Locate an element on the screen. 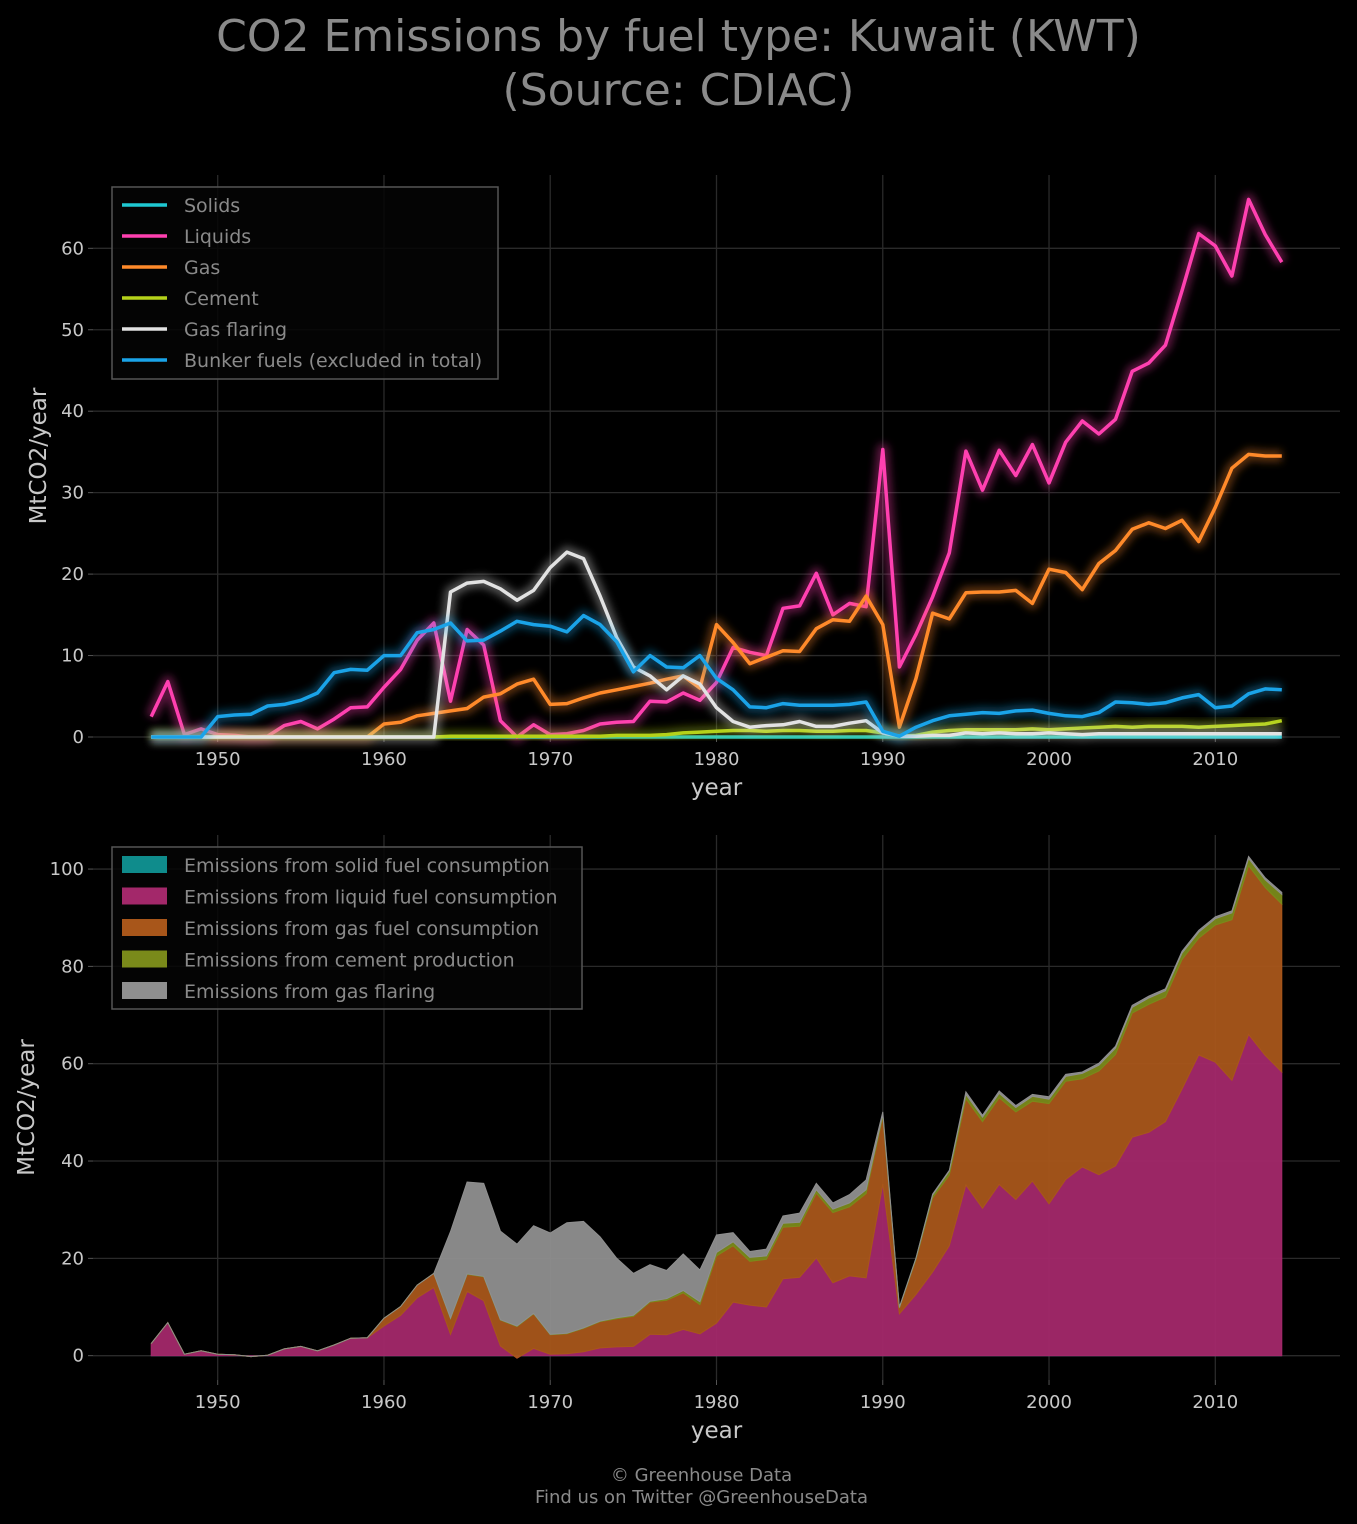  legend-label: Gas flaring is located at coordinates (235, 330).